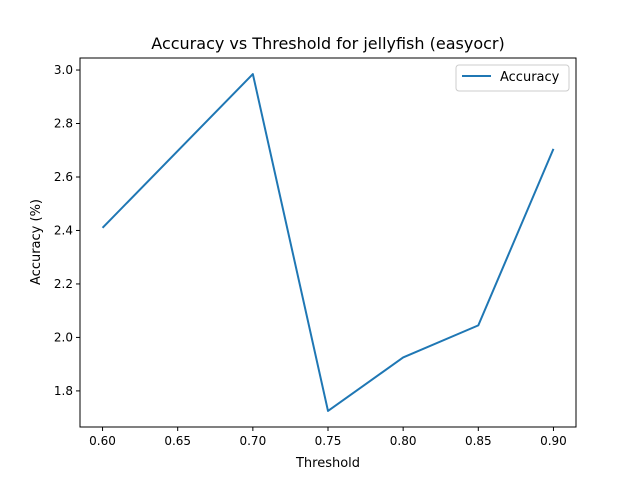 The image size is (640, 480). What do you see at coordinates (252, 441) in the screenshot?
I see `x-tick-label: 0.70` at bounding box center [252, 441].